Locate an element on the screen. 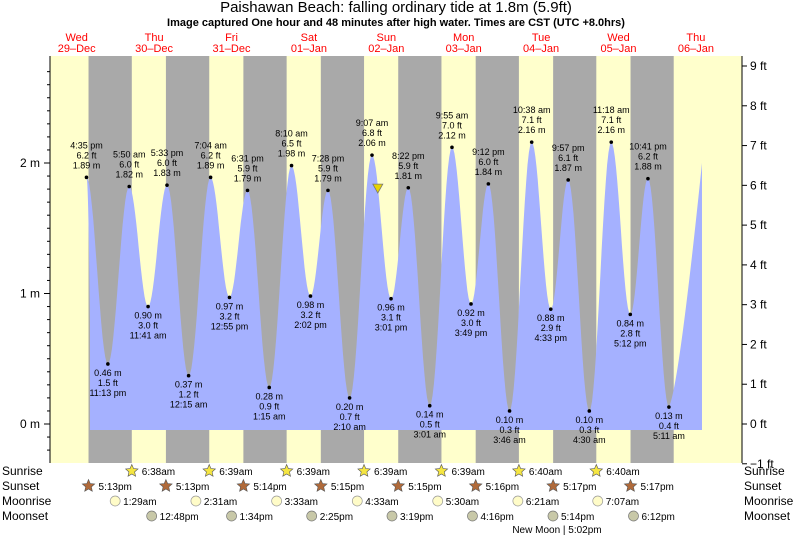 The image size is (793, 538). y-right-tick-label: −1 ft is located at coordinates (762, 464).